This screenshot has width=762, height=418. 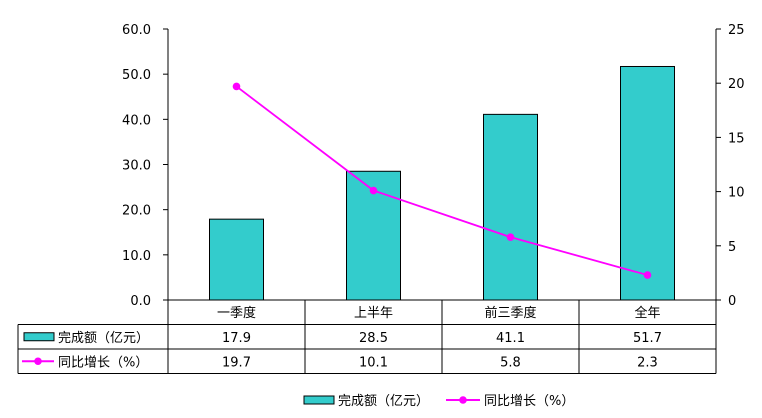 What do you see at coordinates (136, 256) in the screenshot?
I see `left-tick-label: 10.0` at bounding box center [136, 256].